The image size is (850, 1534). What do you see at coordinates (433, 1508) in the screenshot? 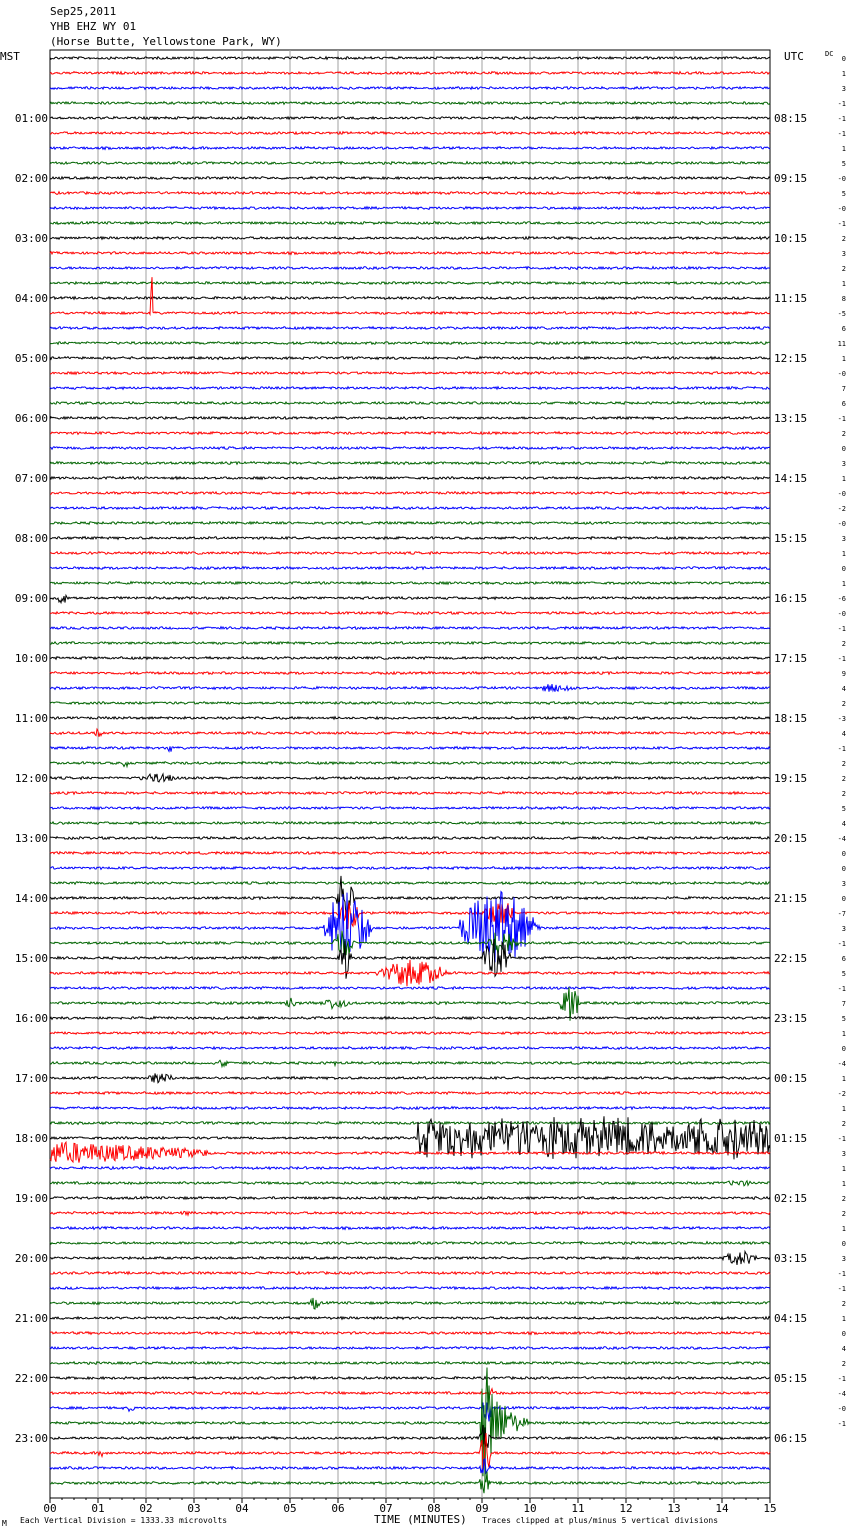
I see `x-tick-label: 08` at bounding box center [433, 1508].